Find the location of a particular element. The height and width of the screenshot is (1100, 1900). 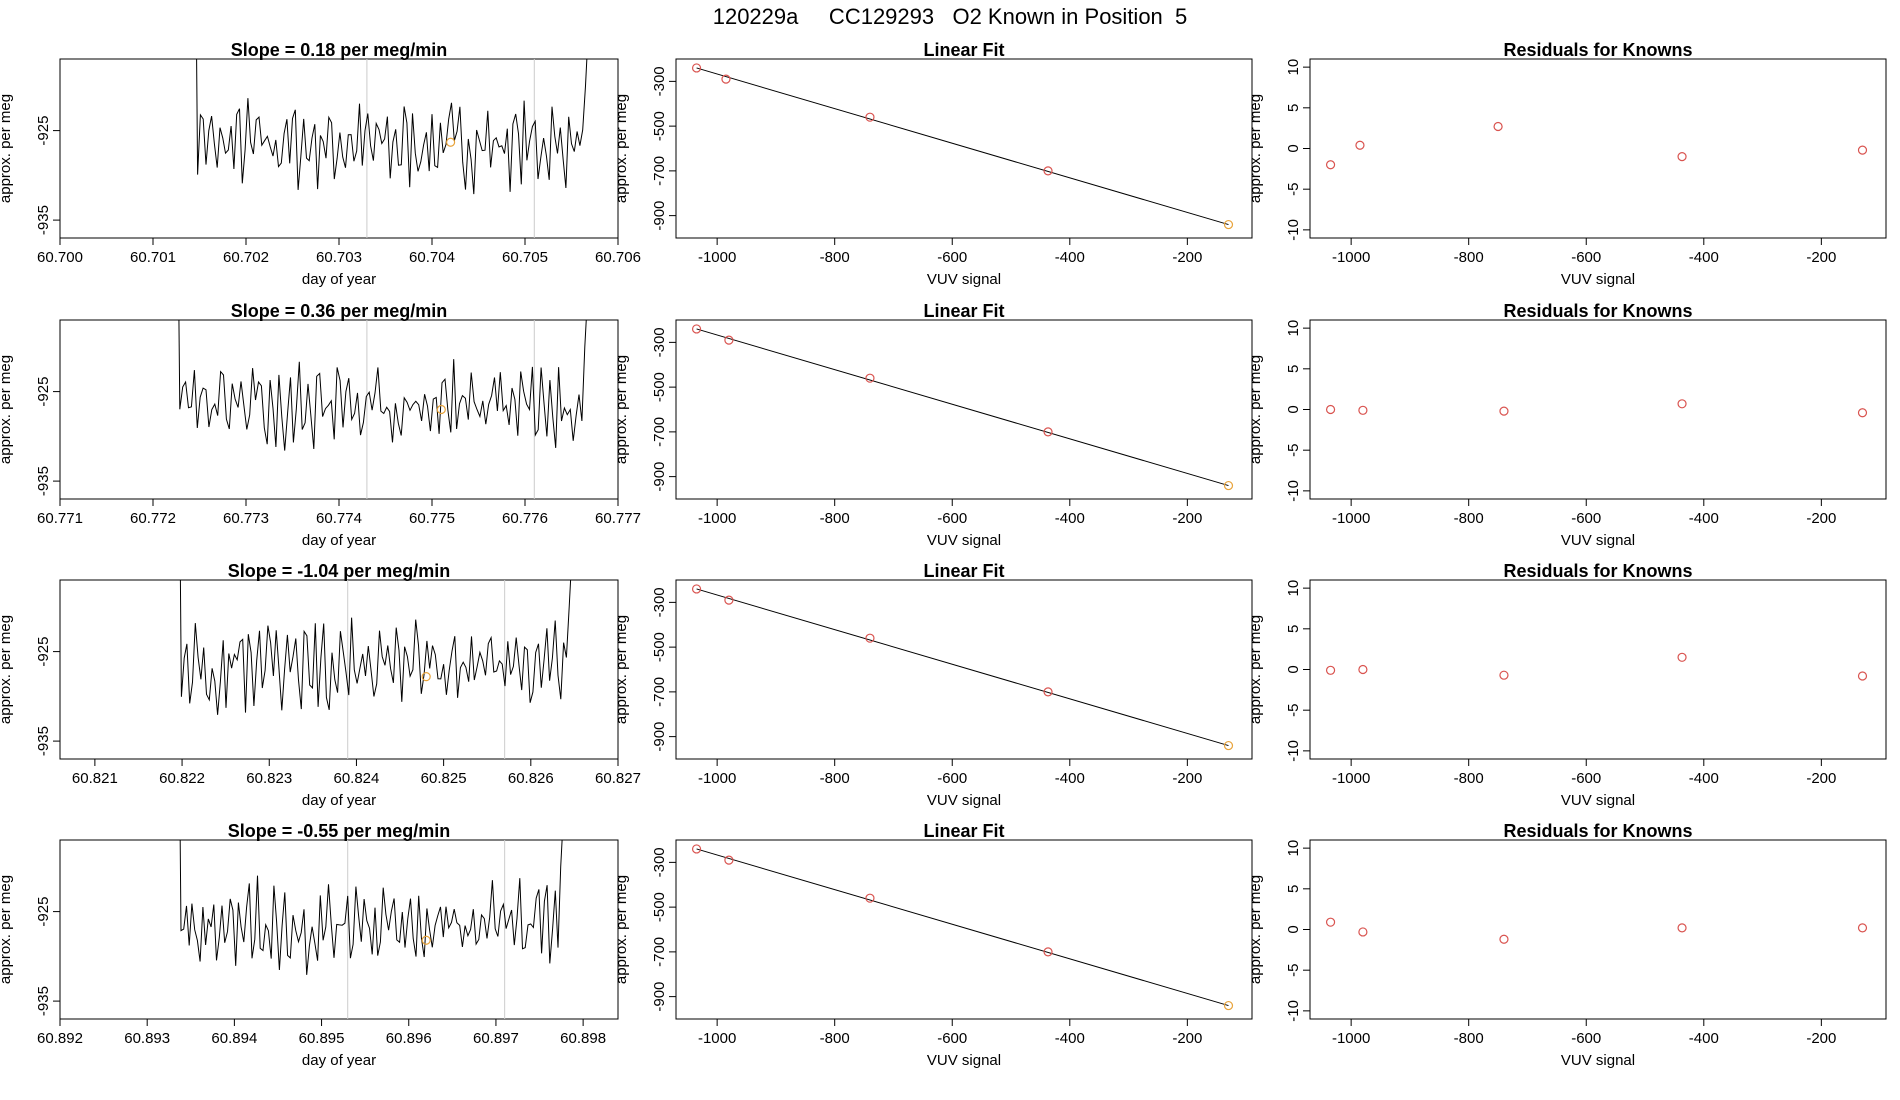

panel-title: Slope = 0.36 per meg/min is located at coordinates (339, 311).